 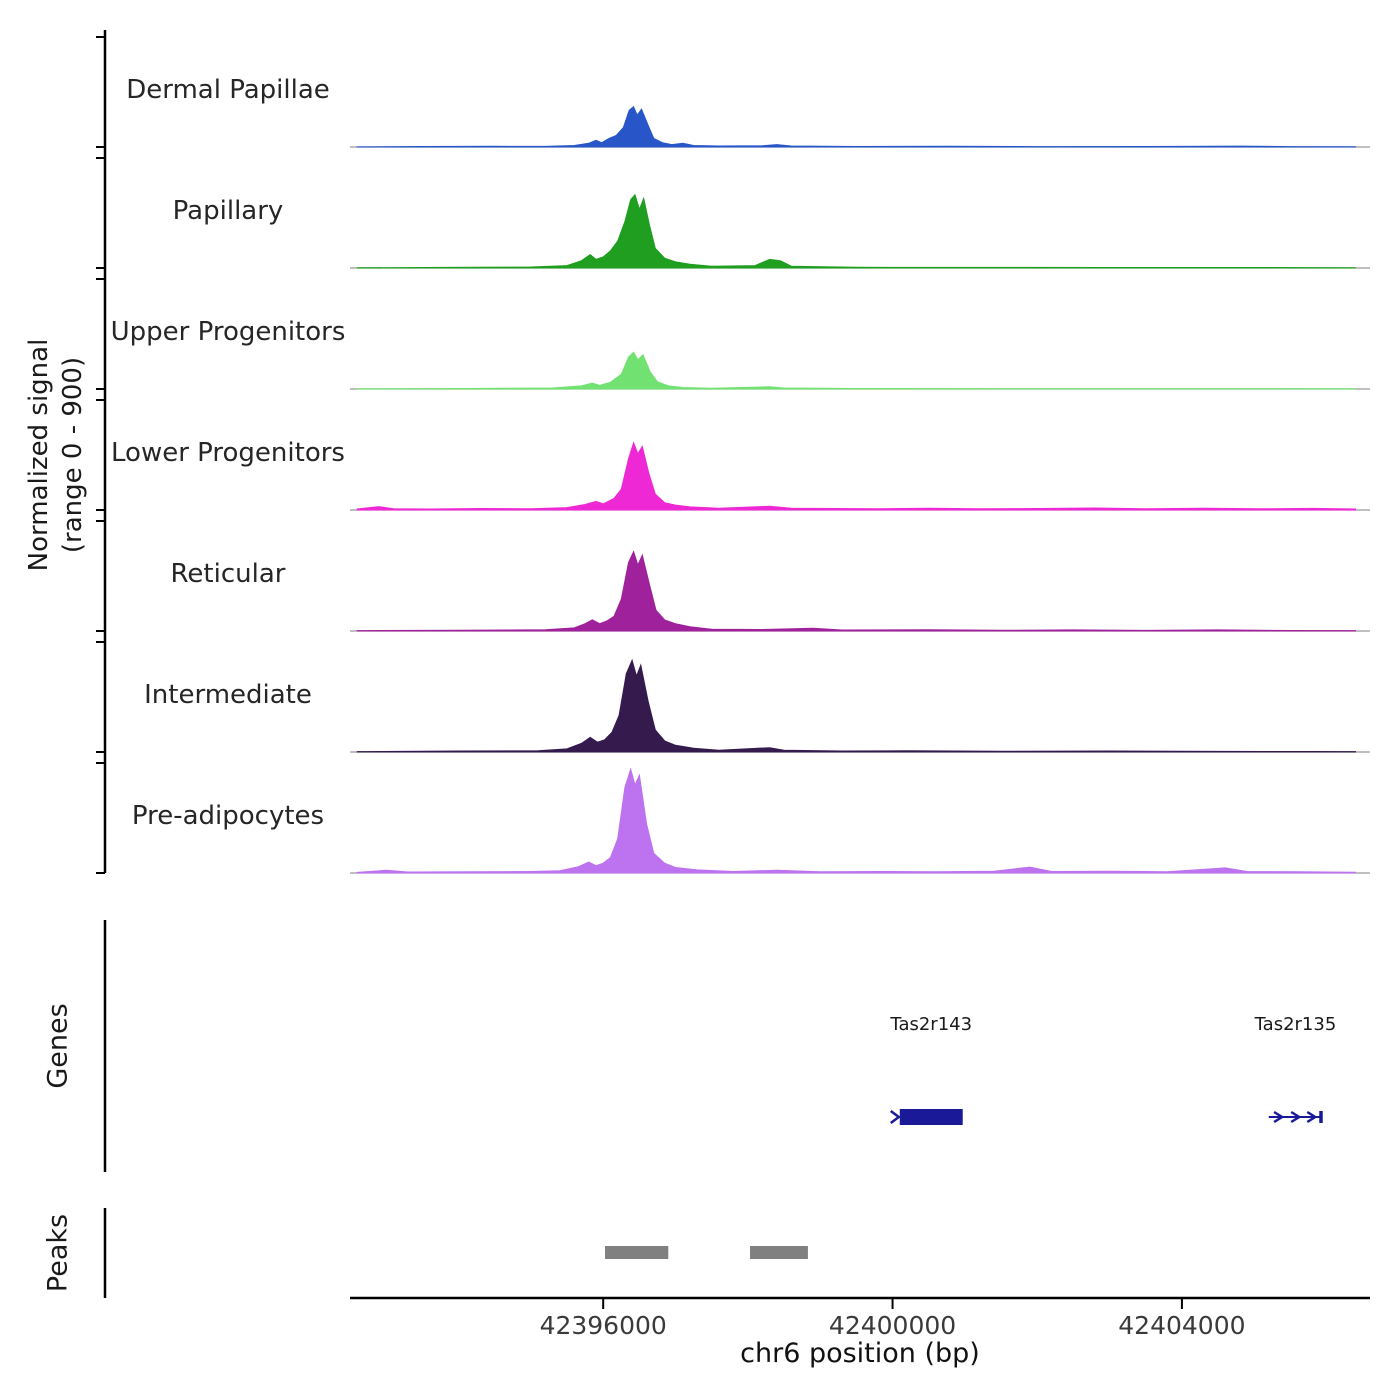 What do you see at coordinates (1181, 1325) in the screenshot?
I see `x-tick-label: 42404000` at bounding box center [1181, 1325].